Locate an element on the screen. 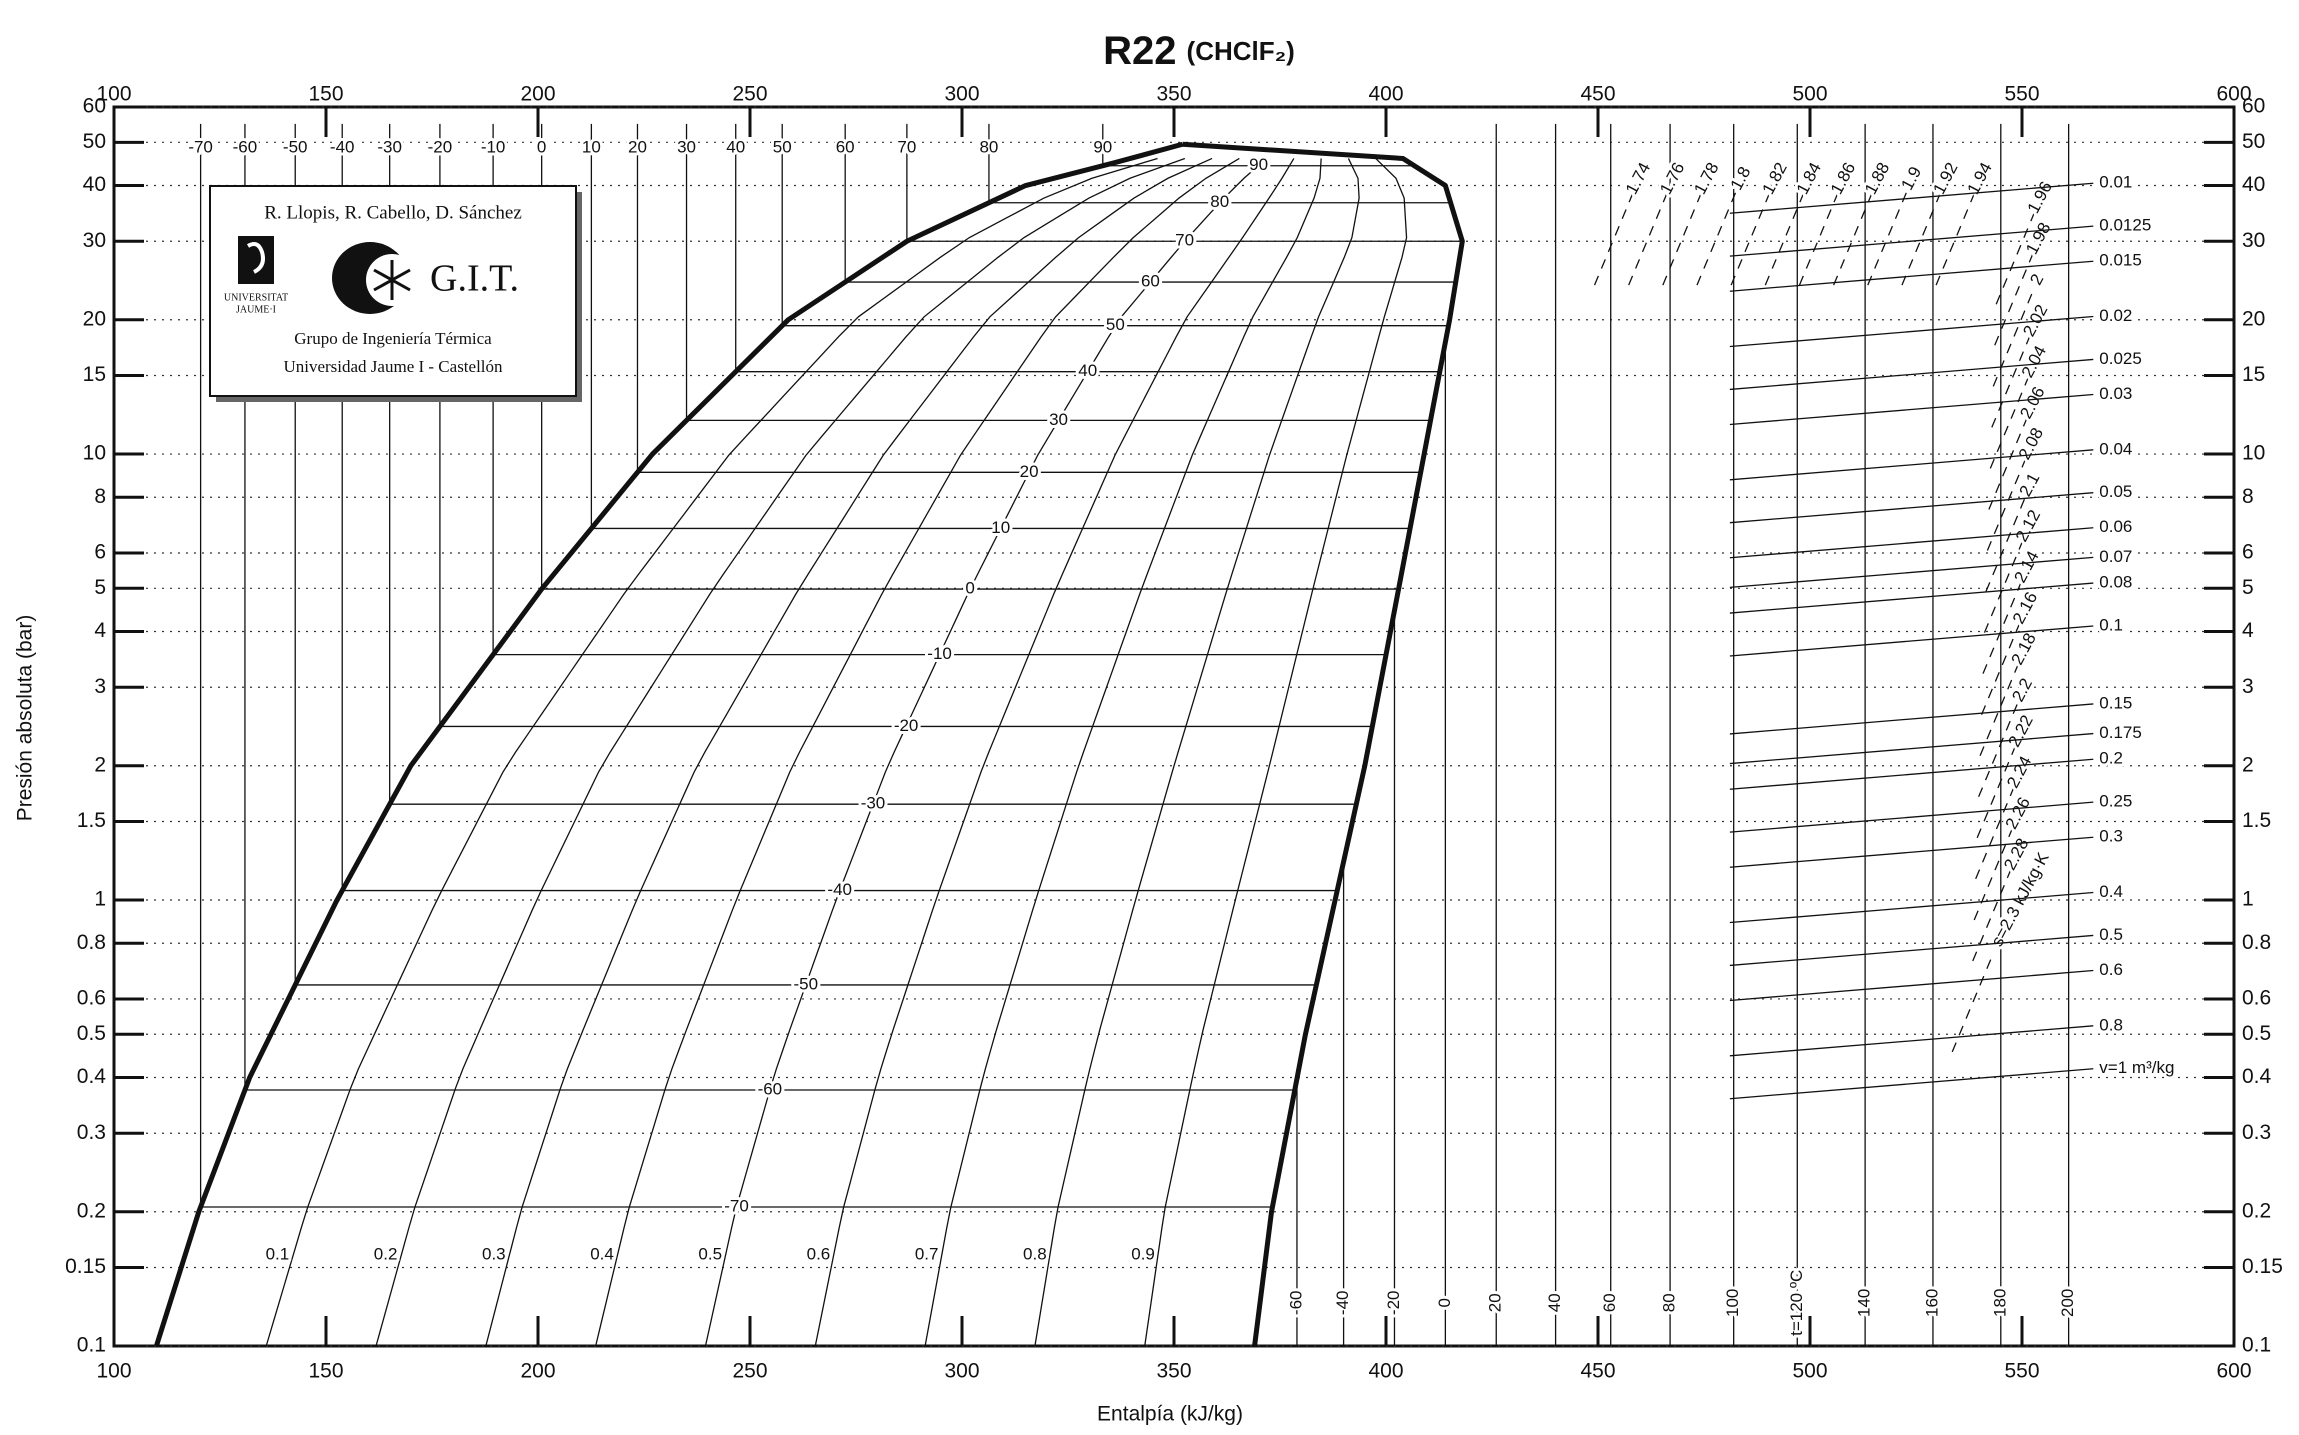 The width and height of the screenshot is (2299, 1435). quality-label: 0.6 is located at coordinates (819, 1254).